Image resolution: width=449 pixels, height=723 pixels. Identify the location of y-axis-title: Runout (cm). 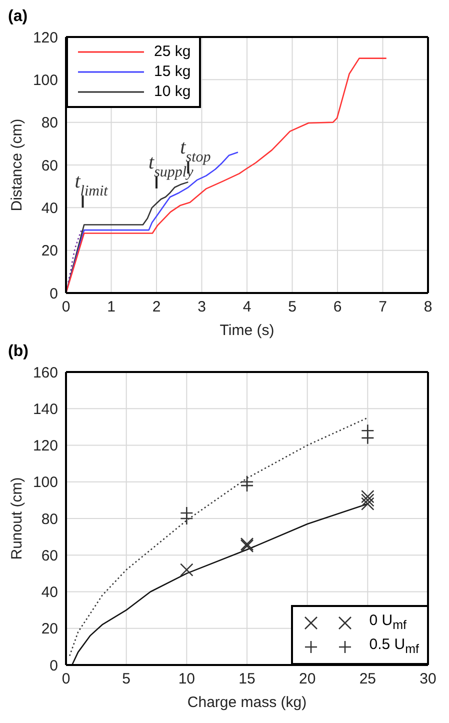
(17, 518).